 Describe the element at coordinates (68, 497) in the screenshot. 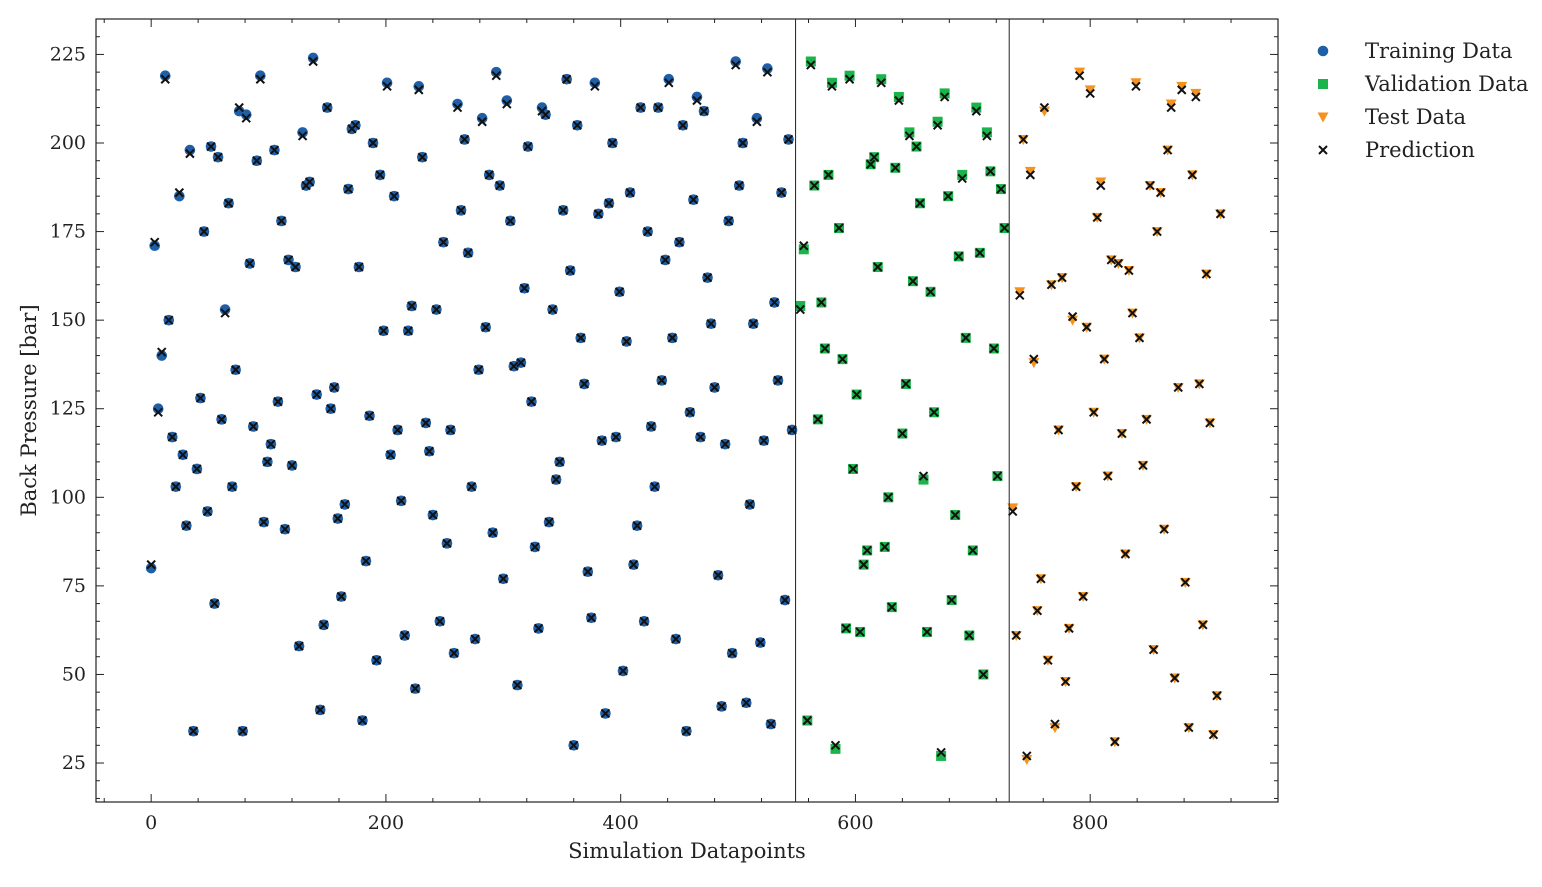

I see `y-tick-label: 100` at that location.